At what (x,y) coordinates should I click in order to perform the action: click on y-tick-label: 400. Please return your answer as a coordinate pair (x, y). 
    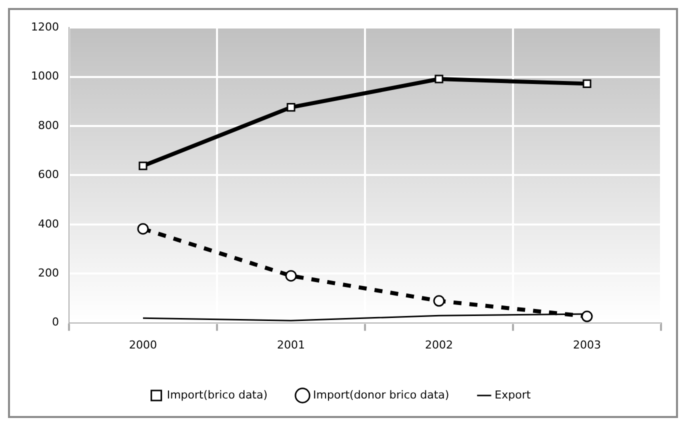
    Looking at the image, I should click on (48, 223).